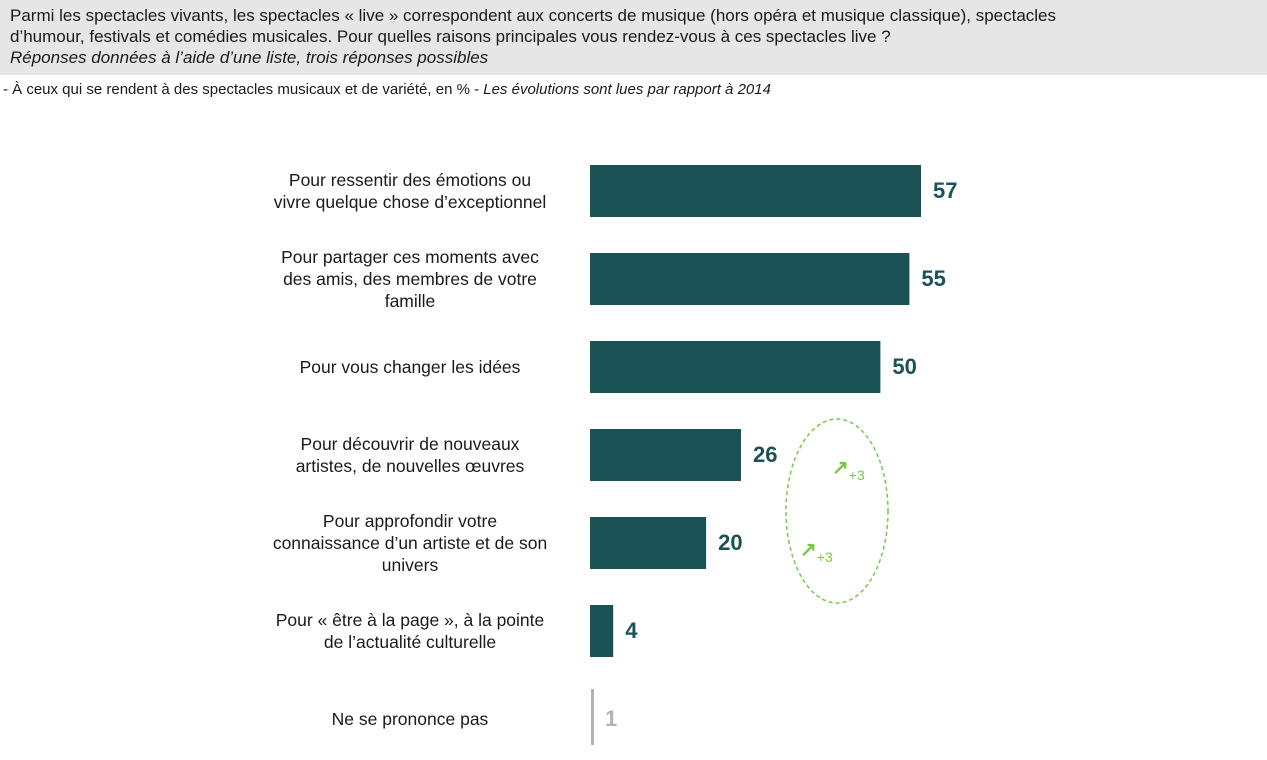 This screenshot has width=1267, height=760. Describe the element at coordinates (410, 642) in the screenshot. I see `category-label-line: de l’actualité culturelle` at that location.